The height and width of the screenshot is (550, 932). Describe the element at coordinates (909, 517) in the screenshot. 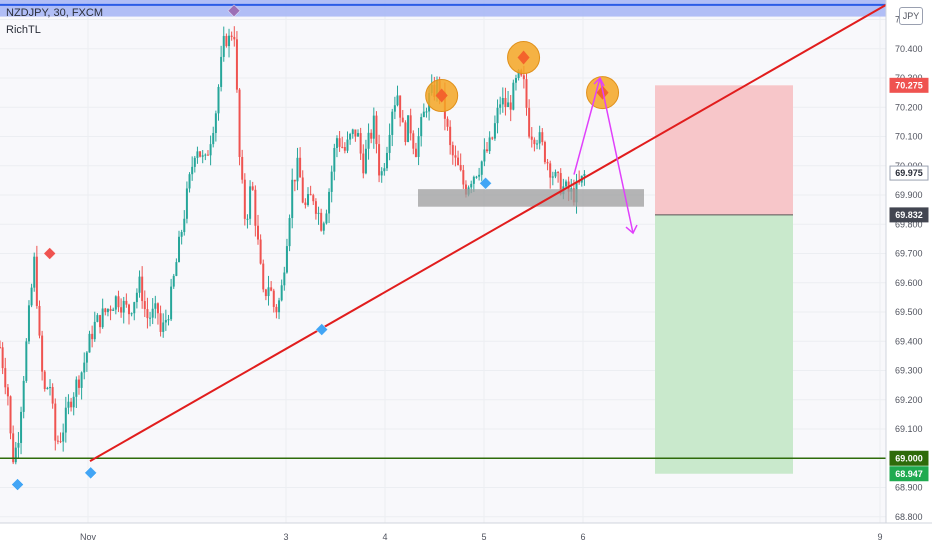

I see `price-tick-label: 68.800` at that location.